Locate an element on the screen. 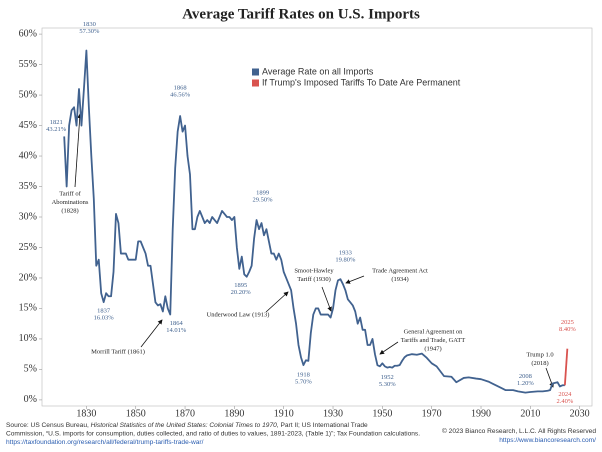 The image size is (602, 452). point-label-year: 1918 is located at coordinates (303, 375).